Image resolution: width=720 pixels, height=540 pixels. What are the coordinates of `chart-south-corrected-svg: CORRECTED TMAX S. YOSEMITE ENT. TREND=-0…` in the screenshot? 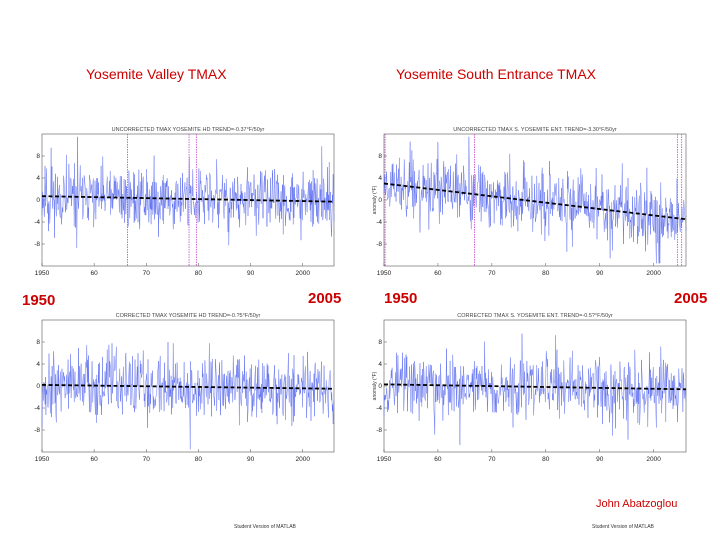 It's located at (529, 388).